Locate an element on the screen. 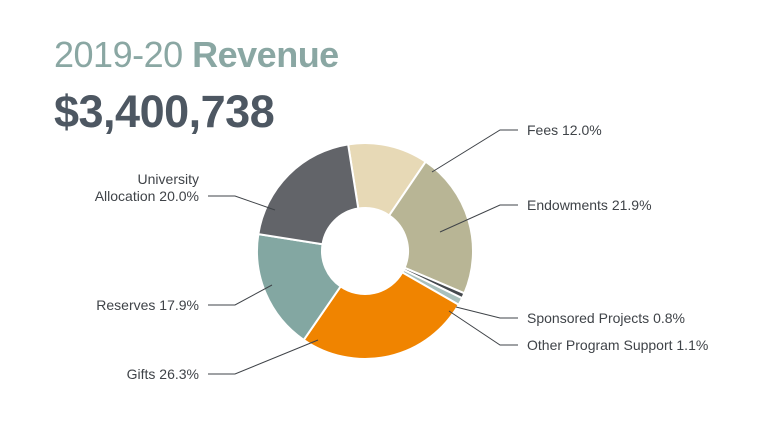 The width and height of the screenshot is (760, 421). slice-label: Sponsored Projects 0.8% is located at coordinates (606, 318).